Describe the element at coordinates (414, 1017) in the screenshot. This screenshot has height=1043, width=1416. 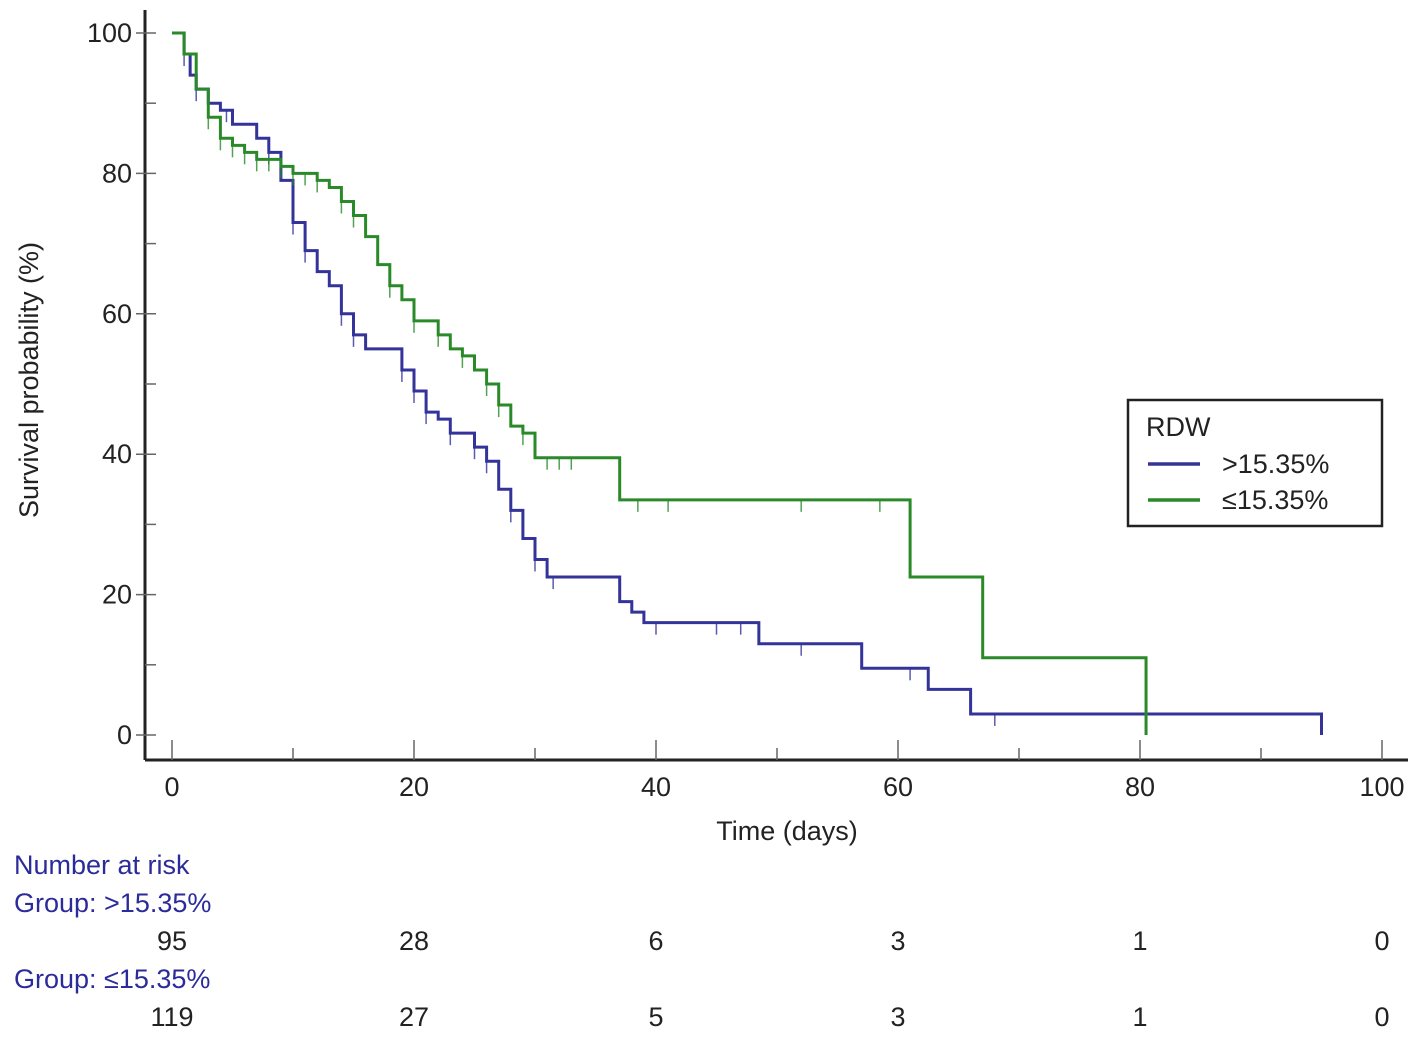
I see `risk-count: 27` at that location.